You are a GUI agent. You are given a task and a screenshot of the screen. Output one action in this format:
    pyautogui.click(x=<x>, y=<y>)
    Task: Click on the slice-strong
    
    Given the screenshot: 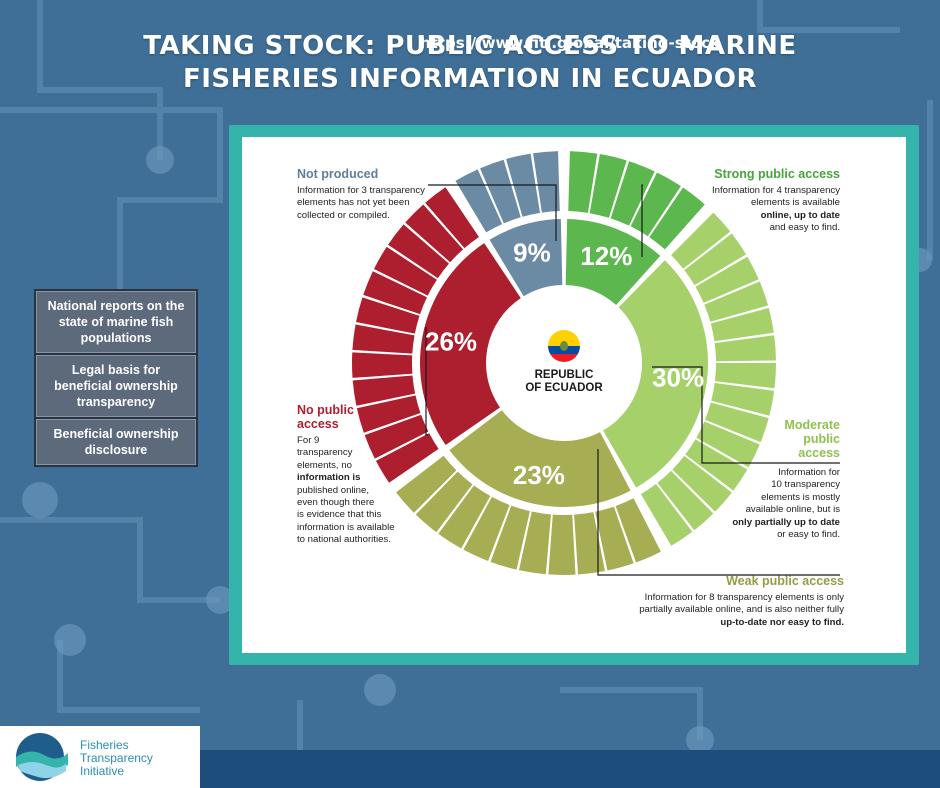 What is the action you would take?
    pyautogui.click(x=613, y=262)
    